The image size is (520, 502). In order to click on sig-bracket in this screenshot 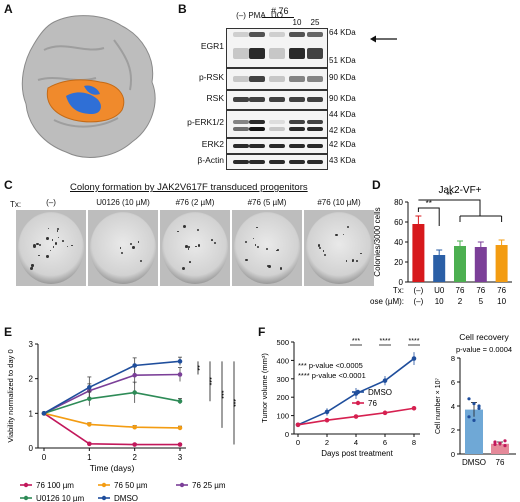, I will do `click(428, 216)`.